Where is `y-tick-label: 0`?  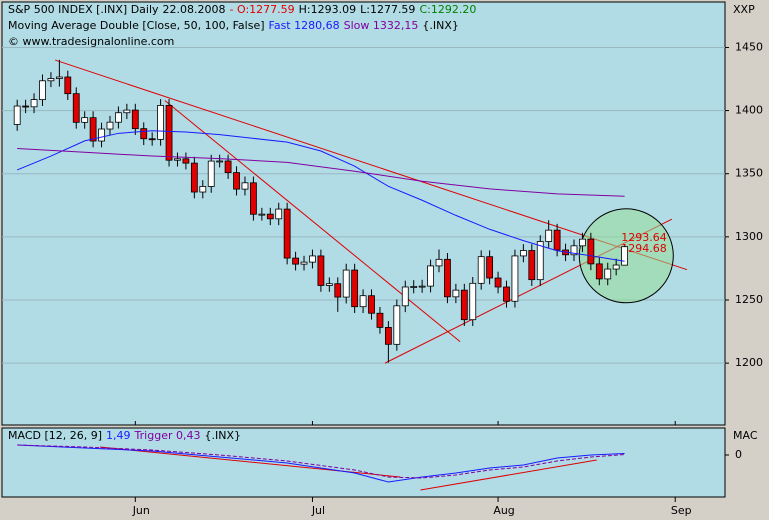 y-tick-label: 0 is located at coordinates (738, 454).